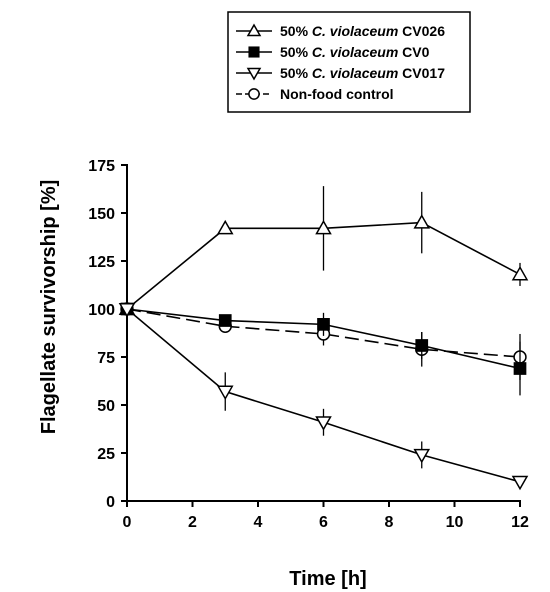 This screenshot has height=592, width=550. Describe the element at coordinates (106, 358) in the screenshot. I see `y-tick-label: 75` at that location.